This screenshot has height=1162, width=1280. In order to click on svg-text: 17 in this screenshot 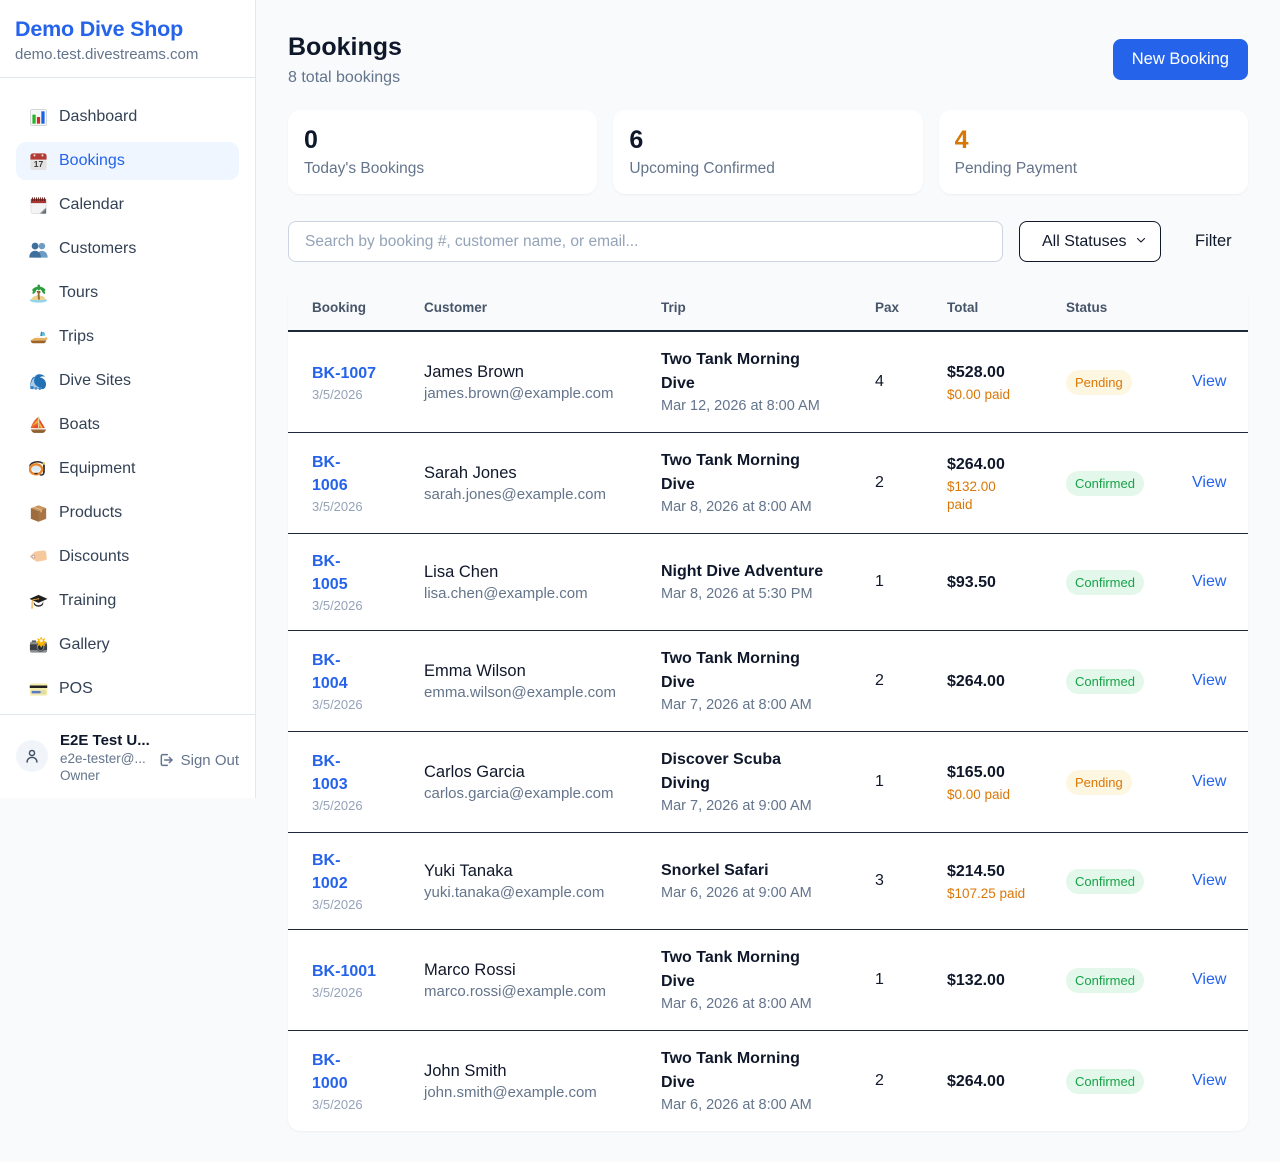, I will do `click(38, 164)`.